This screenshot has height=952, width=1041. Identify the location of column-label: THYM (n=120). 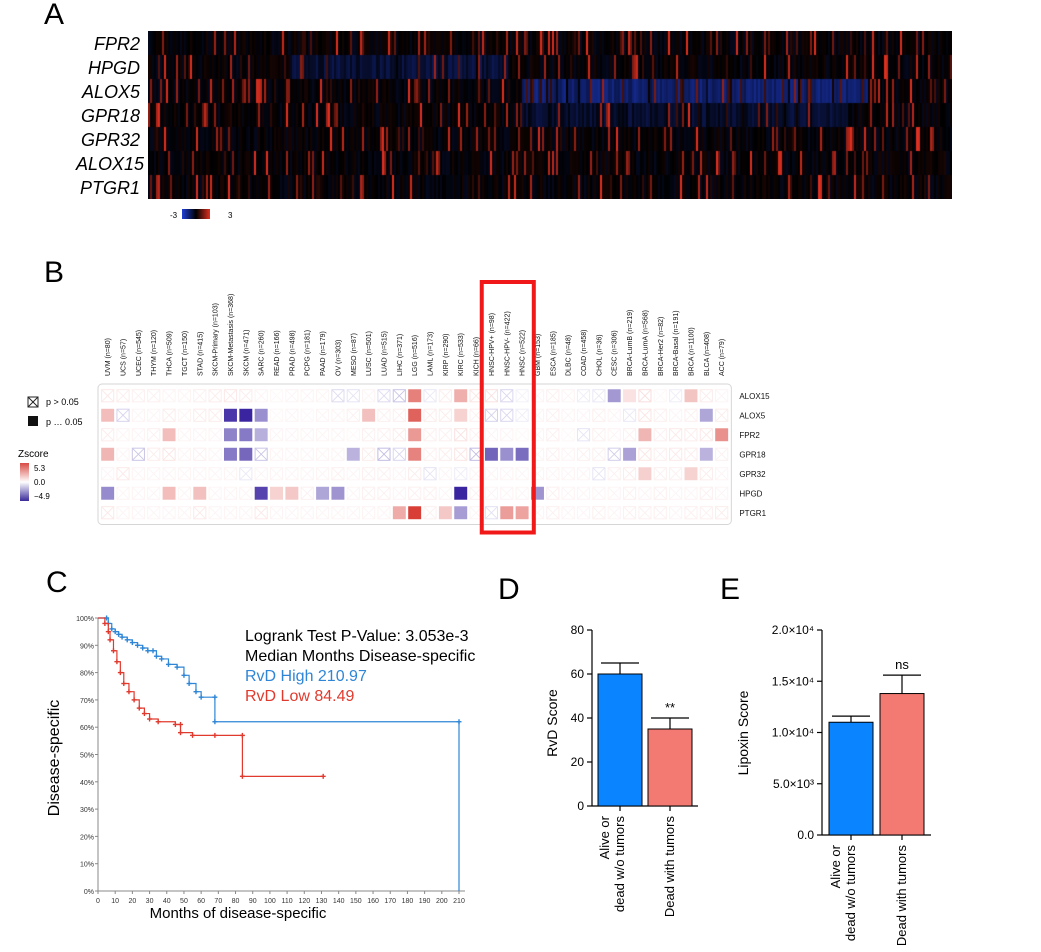
(154, 353).